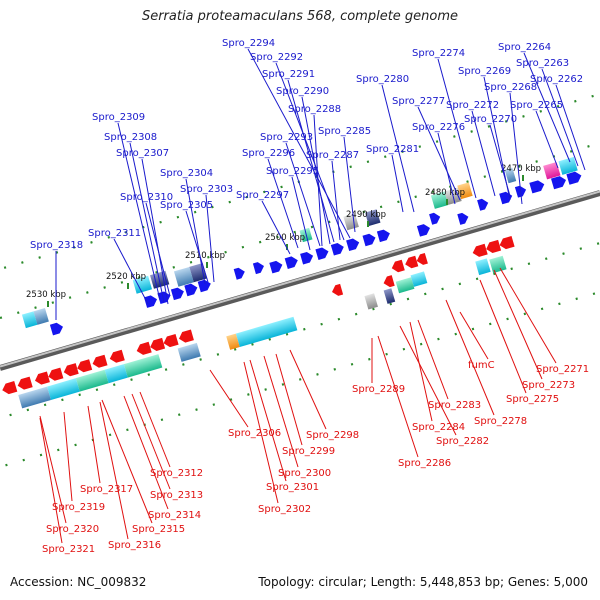 Image resolution: width=600 pixels, height=600 pixels. I want to click on forward-gene-label: Spro_2280, so click(382, 79).